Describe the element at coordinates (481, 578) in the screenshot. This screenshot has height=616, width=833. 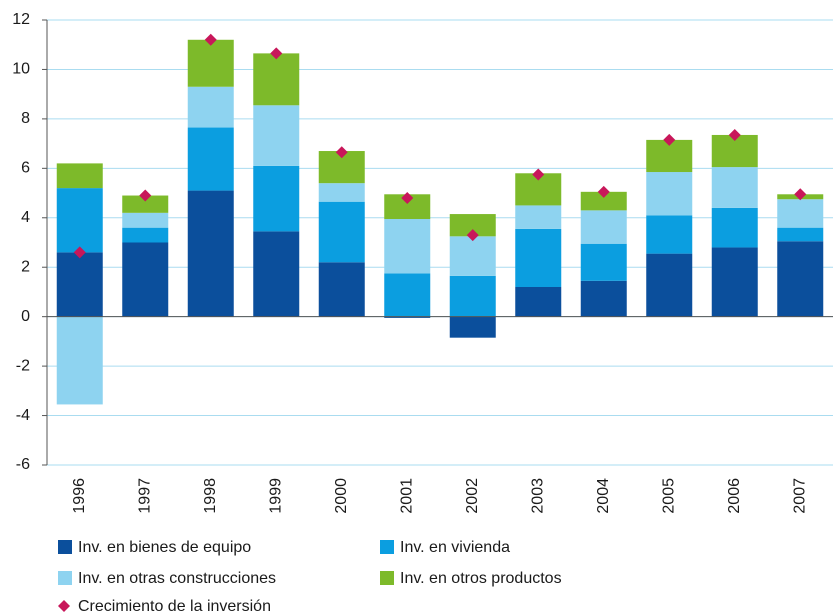
I see `legend-label: Inv. en otros productos` at that location.